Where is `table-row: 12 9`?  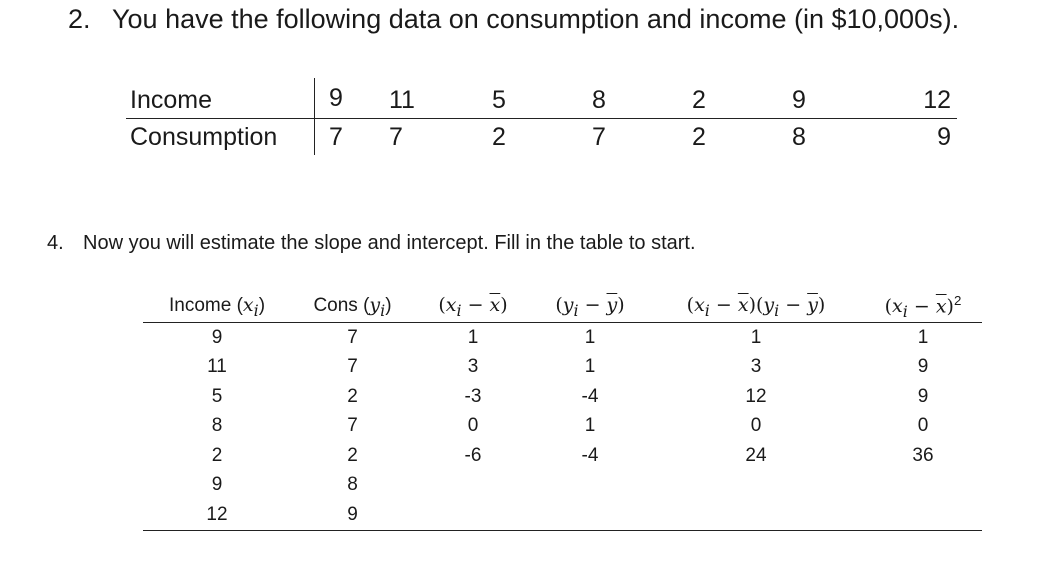
table-row: 12 9 is located at coordinates (562, 515).